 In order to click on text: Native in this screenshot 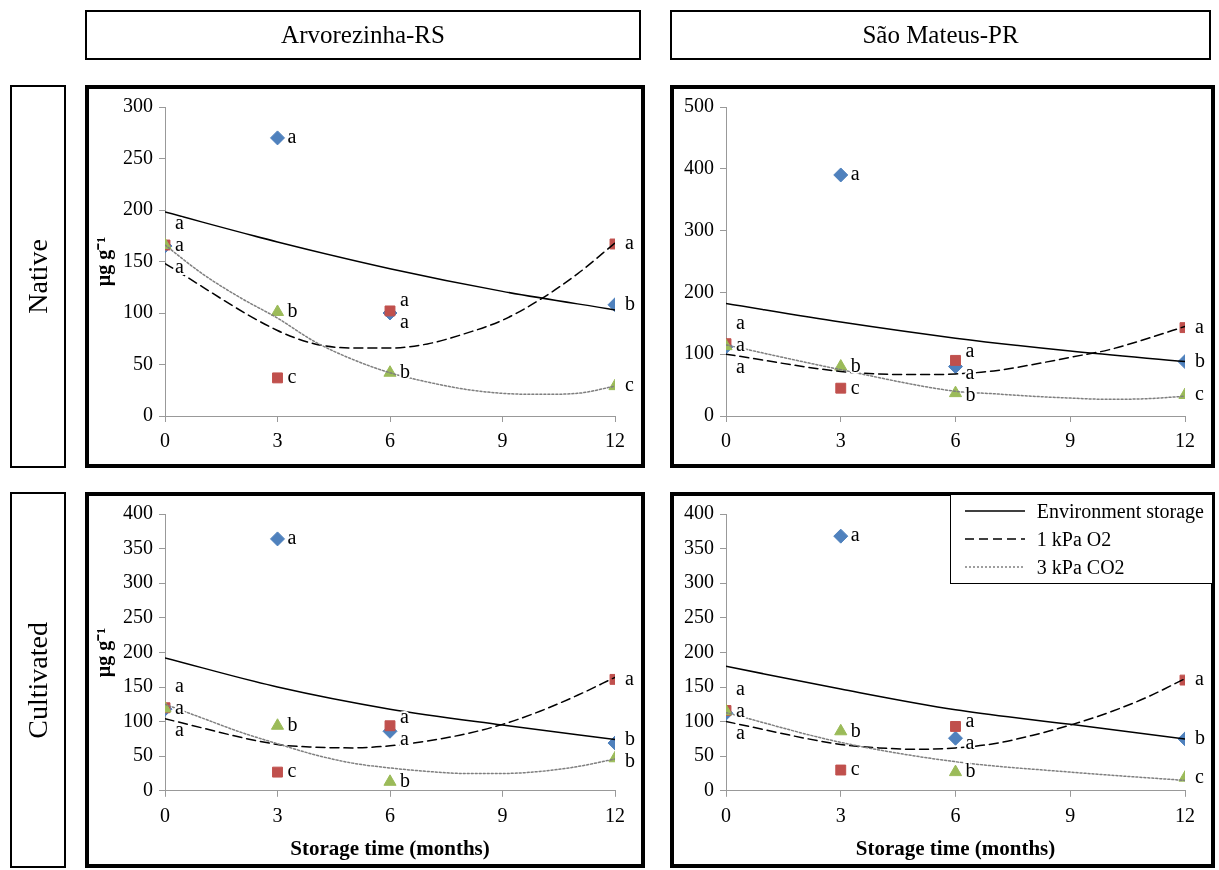, I will do `click(38, 276)`.